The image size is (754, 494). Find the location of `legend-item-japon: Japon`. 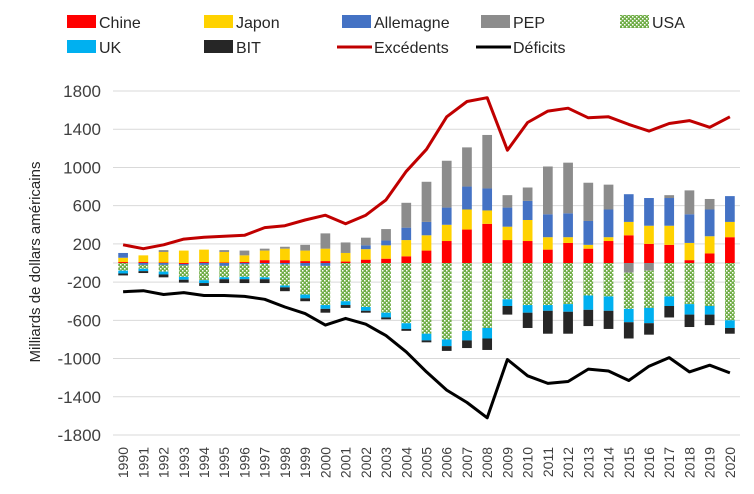

legend-item-japon: Japon is located at coordinates (242, 23).